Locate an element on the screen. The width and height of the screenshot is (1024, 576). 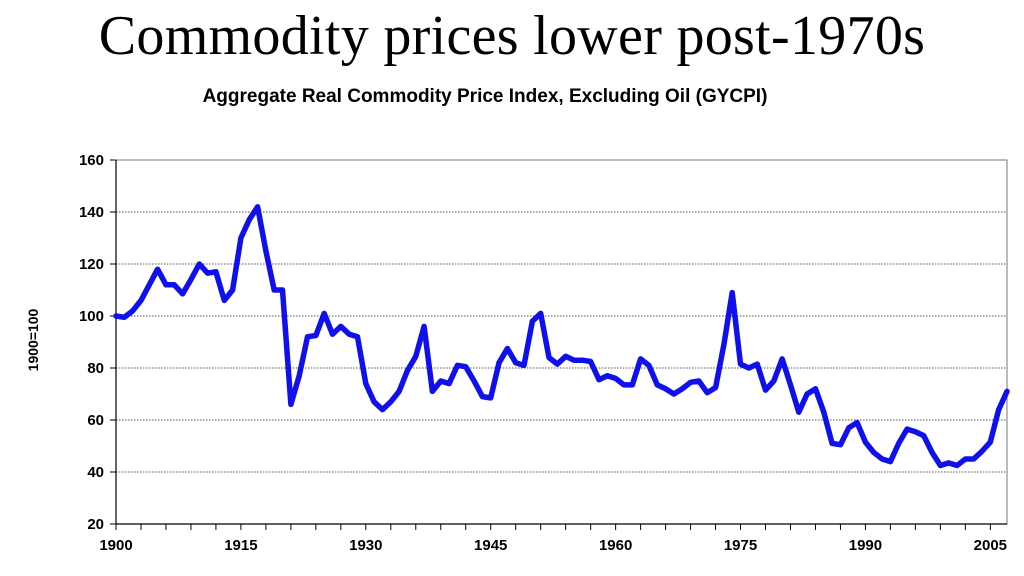
x-tick-label-2005: 2005 is located at coordinates (990, 545).